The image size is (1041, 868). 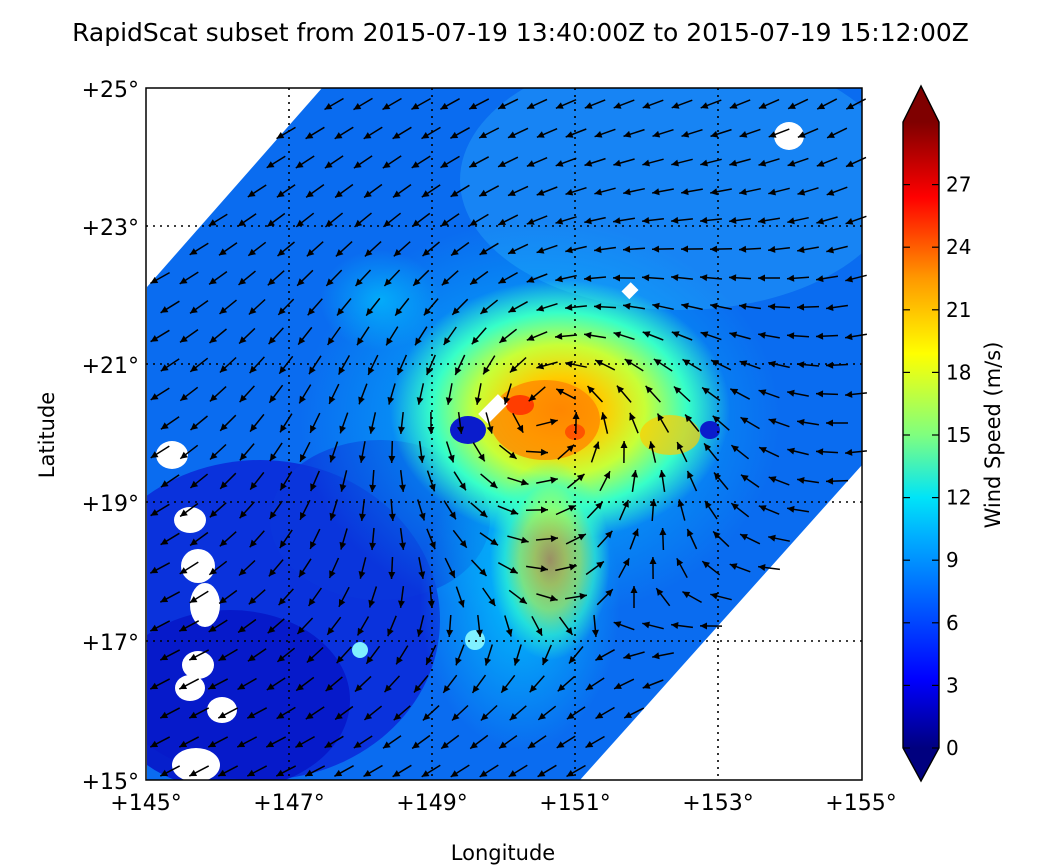 What do you see at coordinates (110, 643) in the screenshot?
I see `lat-tick-label: +17°` at bounding box center [110, 643].